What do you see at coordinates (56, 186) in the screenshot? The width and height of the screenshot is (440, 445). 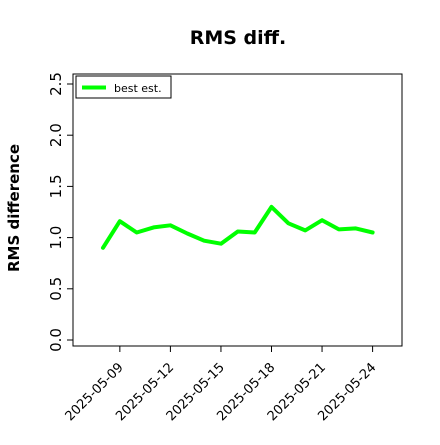 I see `y-tick-label: 1.5` at bounding box center [56, 186].